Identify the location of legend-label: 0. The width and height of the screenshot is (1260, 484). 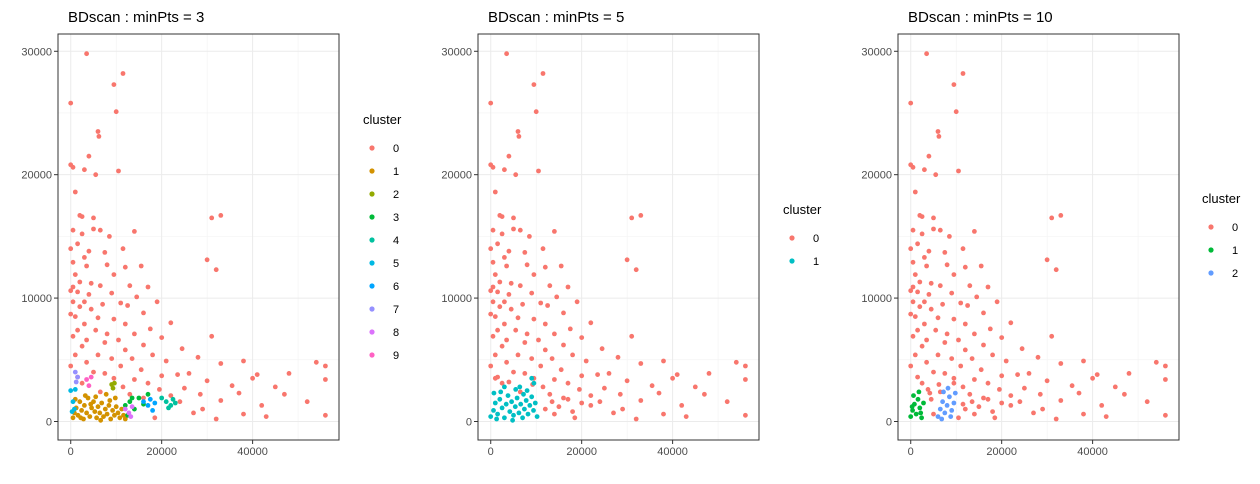
(1235, 228).